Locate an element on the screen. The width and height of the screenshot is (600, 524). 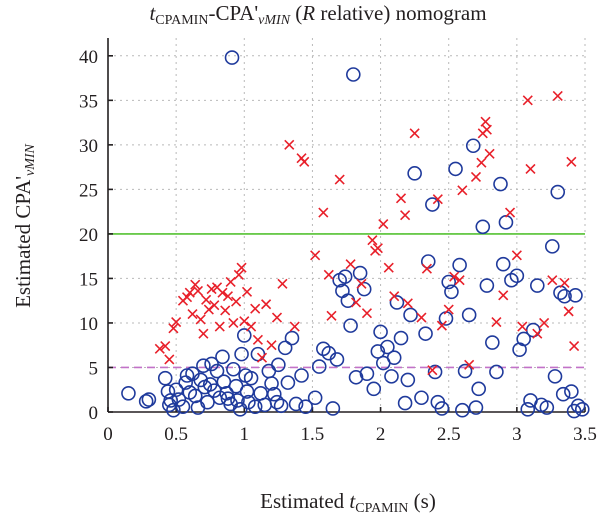
x-tick-label: 3 is located at coordinates (517, 434).